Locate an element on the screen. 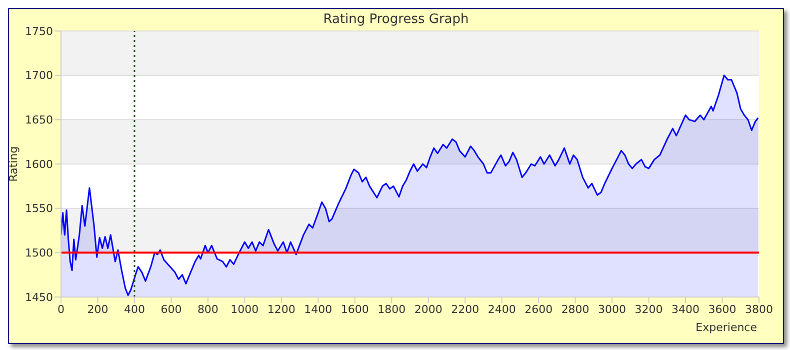 This screenshot has height=350, width=790. y-tick-label: 1550 is located at coordinates (39, 209).